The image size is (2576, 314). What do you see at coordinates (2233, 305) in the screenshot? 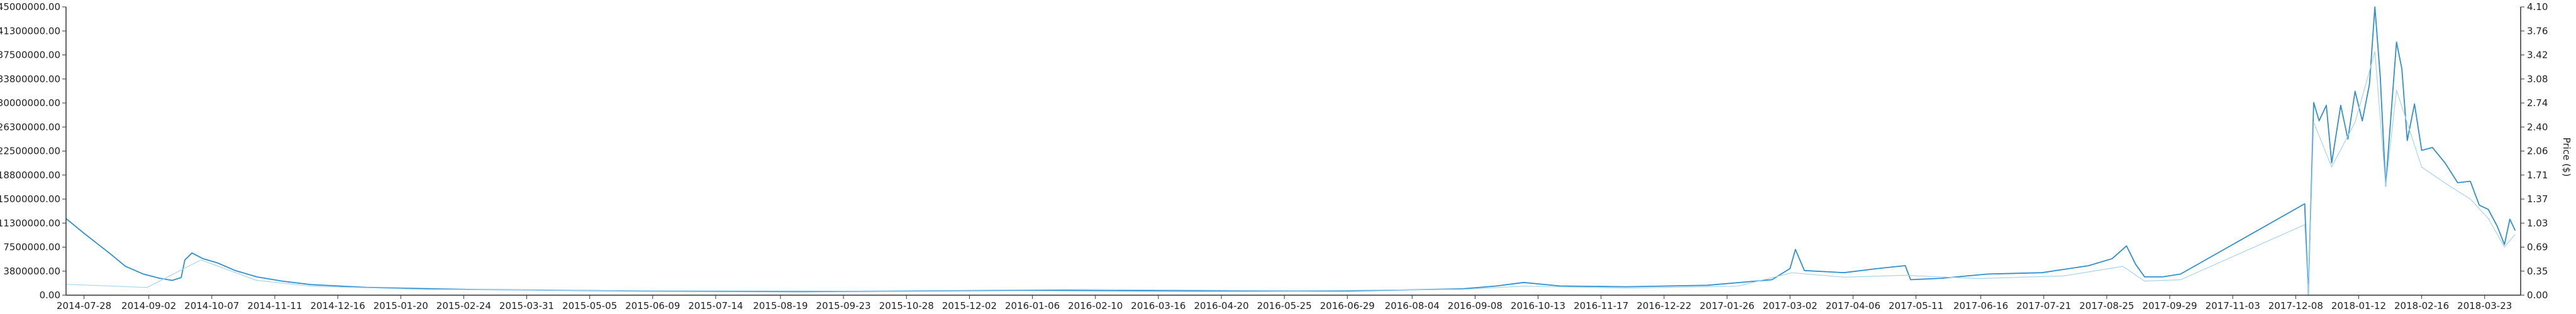
I see `x-tick-label: 2017-11-03` at bounding box center [2233, 305].